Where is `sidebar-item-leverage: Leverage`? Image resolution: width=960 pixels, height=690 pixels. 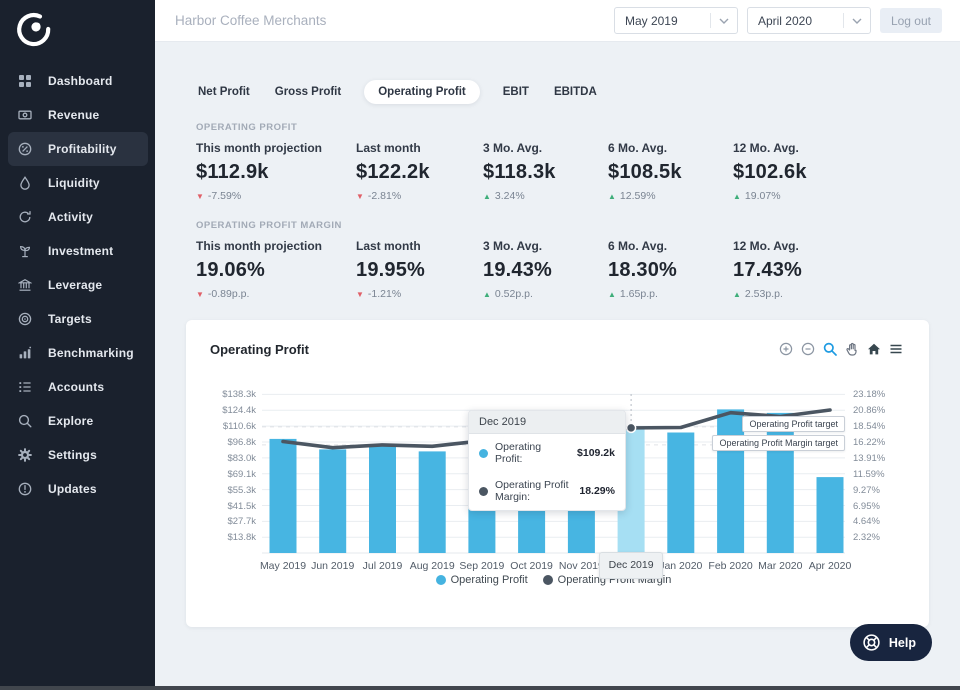 sidebar-item-leverage: Leverage is located at coordinates (78, 285).